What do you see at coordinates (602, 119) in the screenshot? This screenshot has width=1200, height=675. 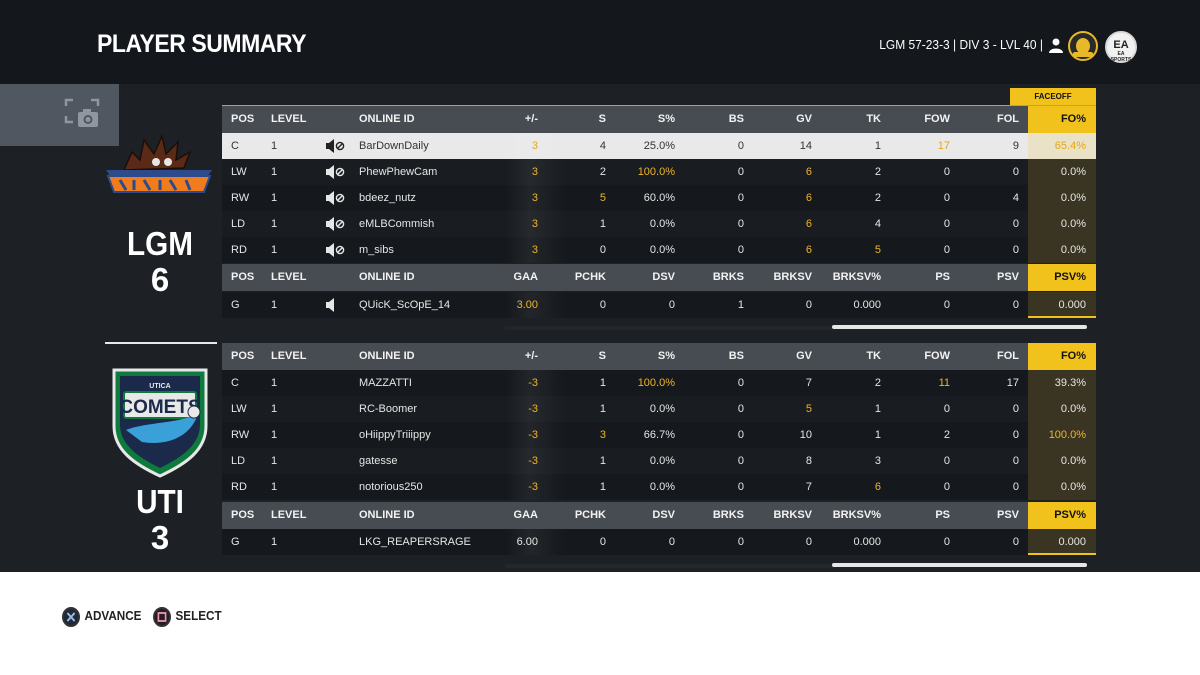 I see `column-header: S` at bounding box center [602, 119].